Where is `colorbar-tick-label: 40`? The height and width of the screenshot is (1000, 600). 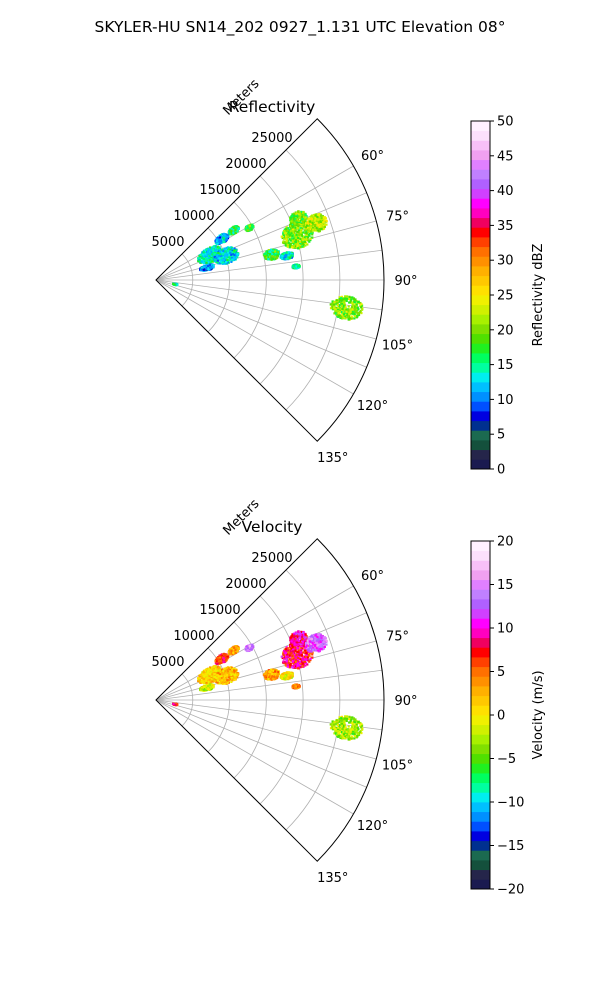 colorbar-tick-label: 40 is located at coordinates (505, 191).